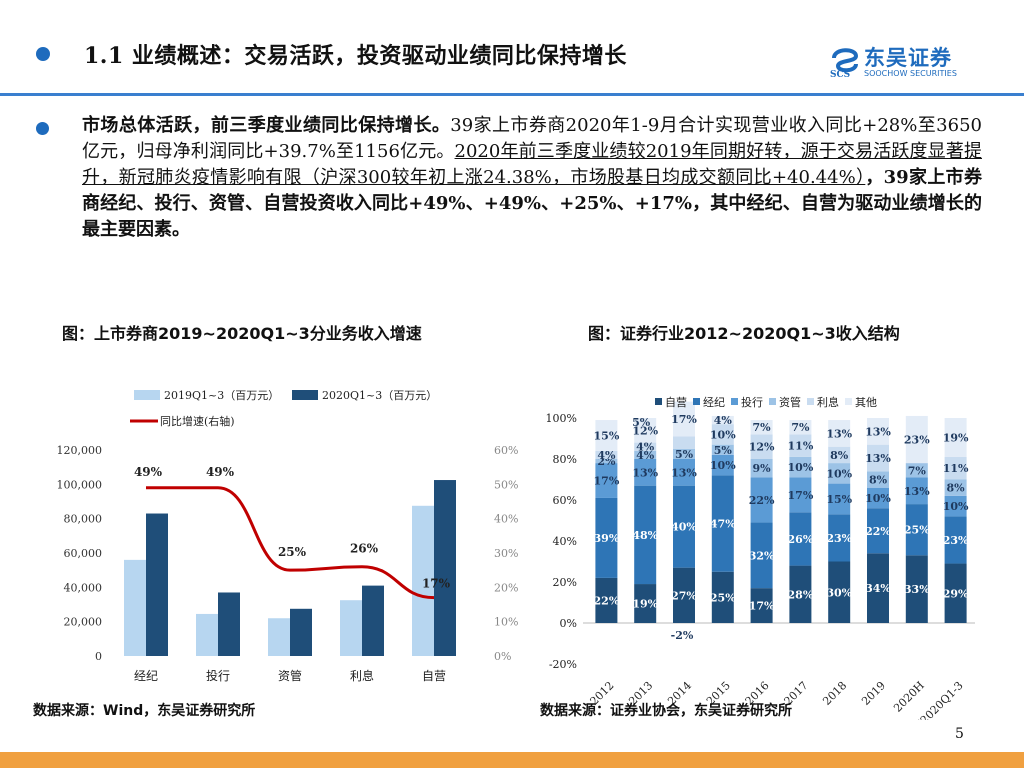  I want to click on legend-label: 自营, so click(676, 402).